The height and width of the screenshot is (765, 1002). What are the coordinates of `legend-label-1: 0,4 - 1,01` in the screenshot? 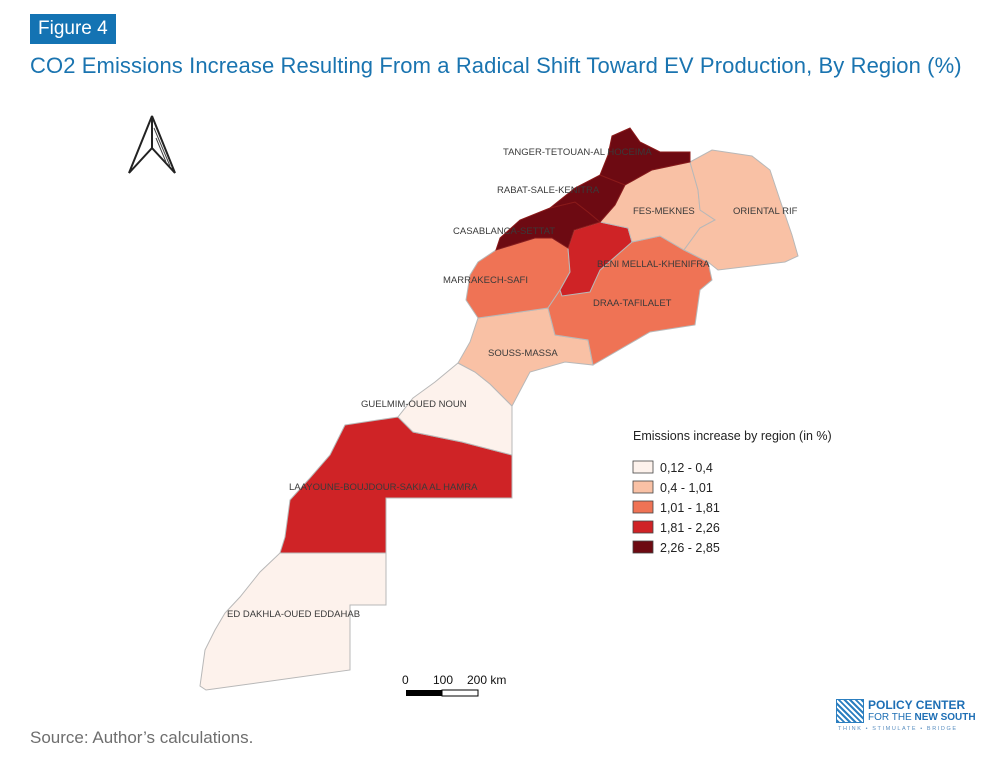 It's located at (686, 488).